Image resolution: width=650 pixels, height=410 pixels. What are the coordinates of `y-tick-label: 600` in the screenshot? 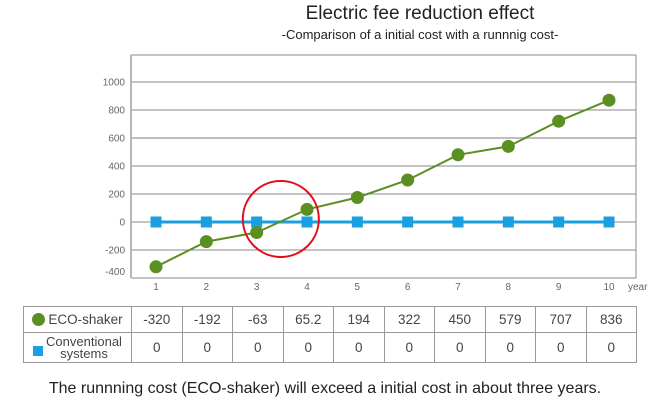 It's located at (116, 139).